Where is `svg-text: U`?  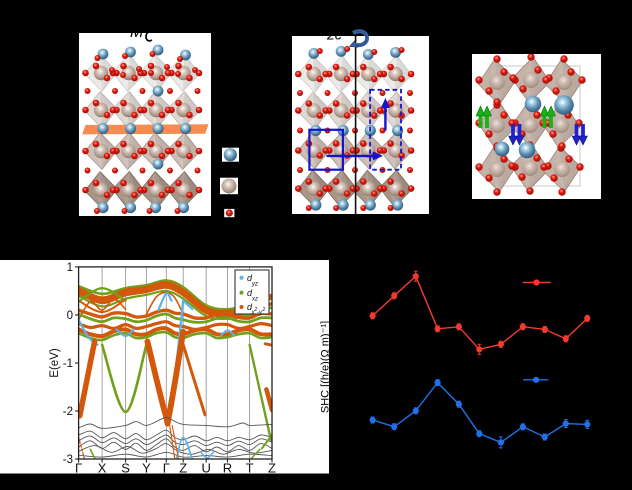 svg-text: U is located at coordinates (206, 468).